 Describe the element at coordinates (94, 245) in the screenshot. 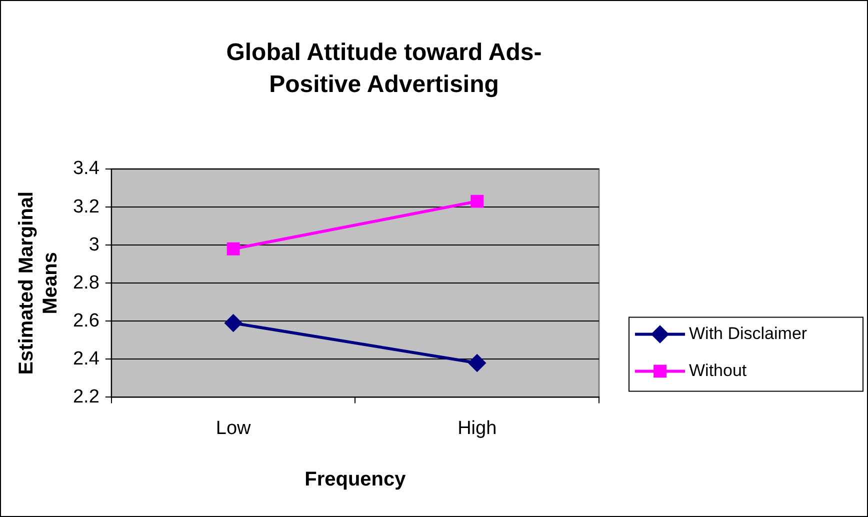

I see `y-tick-label: 3` at that location.